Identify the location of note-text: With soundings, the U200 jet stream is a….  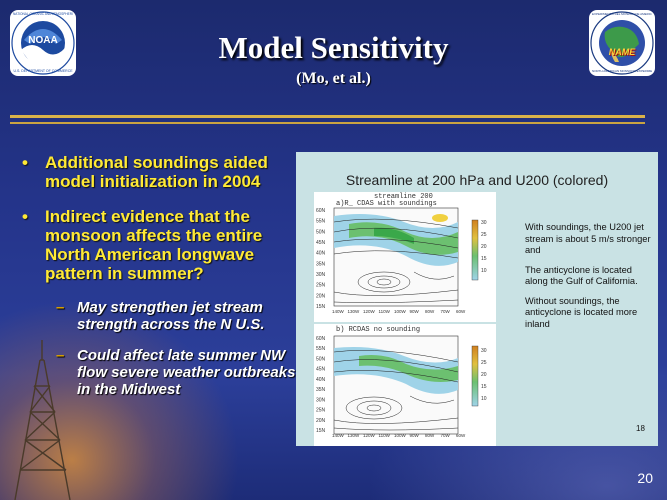
(588, 238).